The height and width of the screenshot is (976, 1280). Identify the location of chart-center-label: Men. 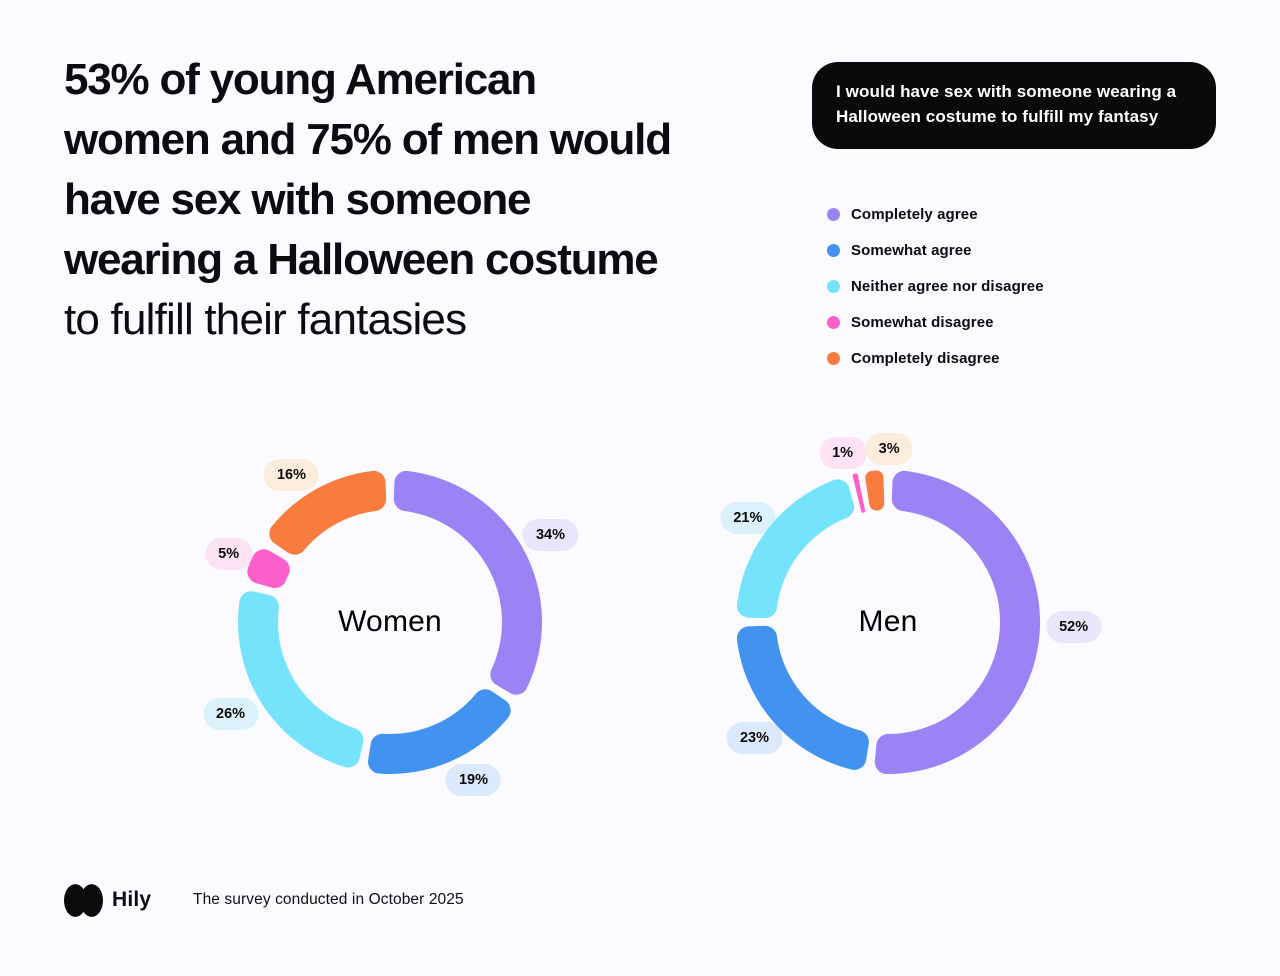
(888, 621).